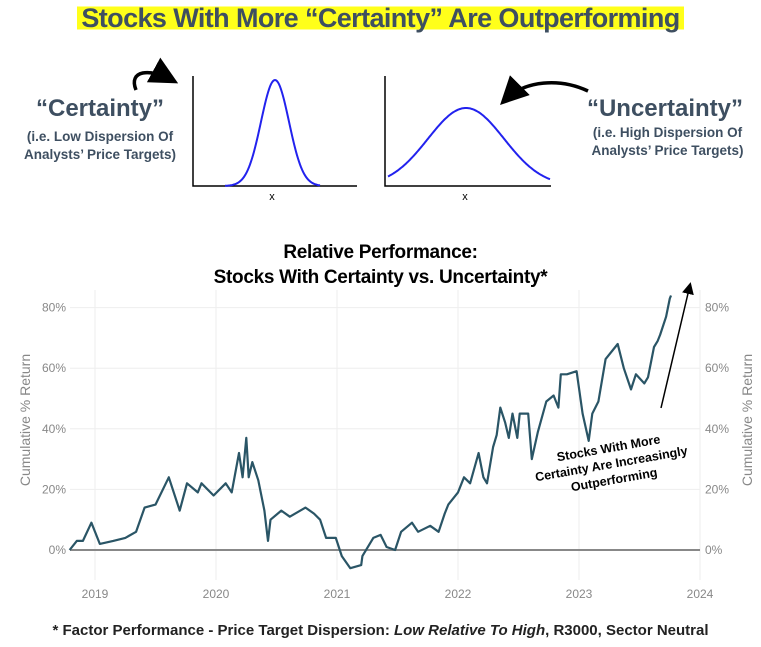 This screenshot has width=761, height=647. What do you see at coordinates (700, 594) in the screenshot?
I see `x-tick-label: 2024` at bounding box center [700, 594].